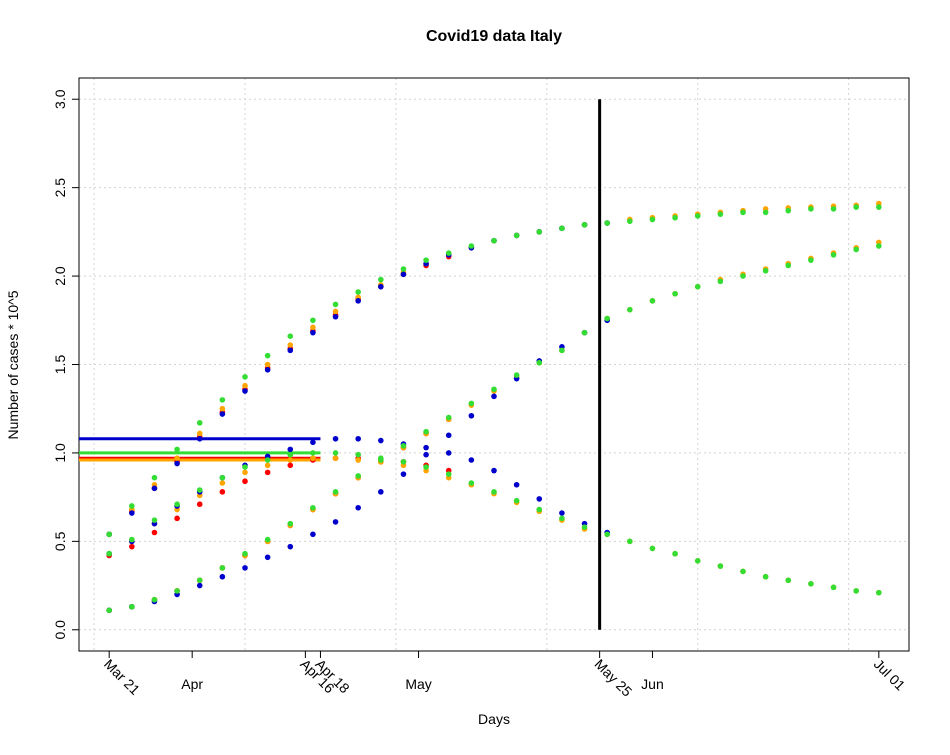 Image resolution: width=950 pixels, height=755 pixels. Describe the element at coordinates (60, 630) in the screenshot. I see `y-tick-label: 0.0` at that location.